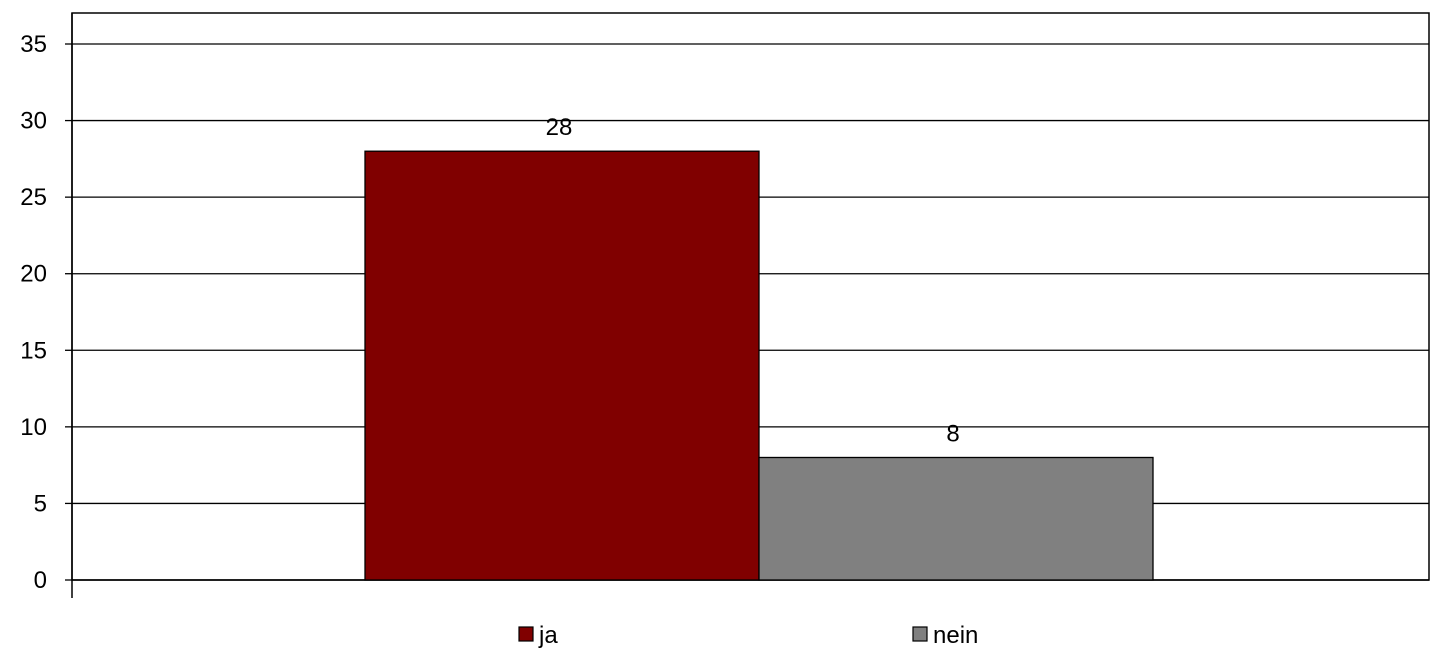 This screenshot has height=650, width=1430. What do you see at coordinates (526, 634) in the screenshot?
I see `legend-swatch-ja` at bounding box center [526, 634].